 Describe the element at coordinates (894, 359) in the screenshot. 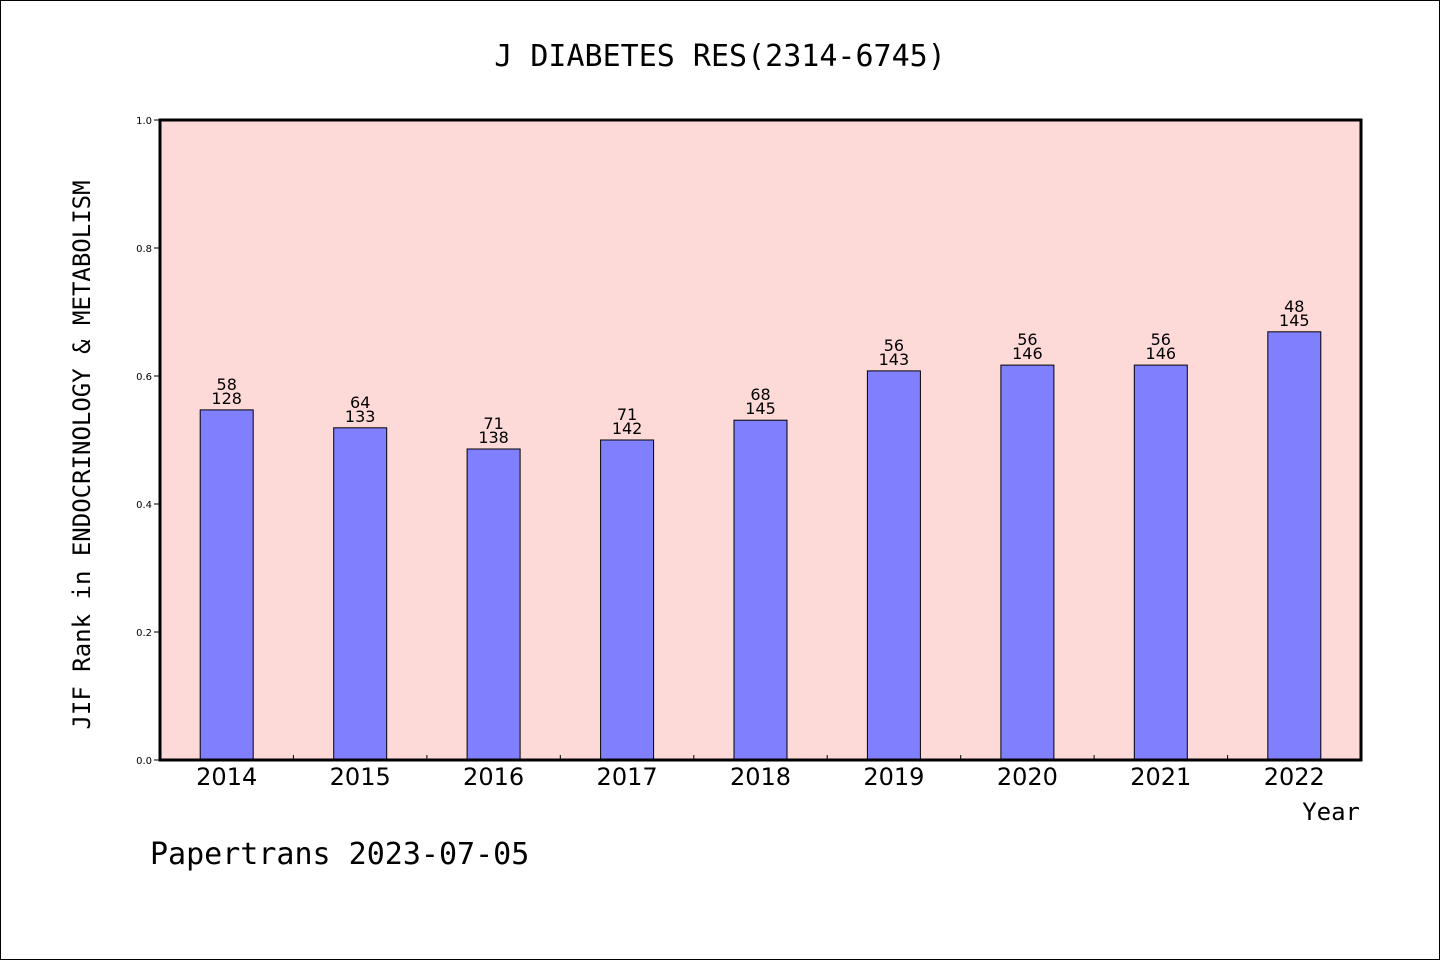

I see `data-label-total-2019: 143` at that location.